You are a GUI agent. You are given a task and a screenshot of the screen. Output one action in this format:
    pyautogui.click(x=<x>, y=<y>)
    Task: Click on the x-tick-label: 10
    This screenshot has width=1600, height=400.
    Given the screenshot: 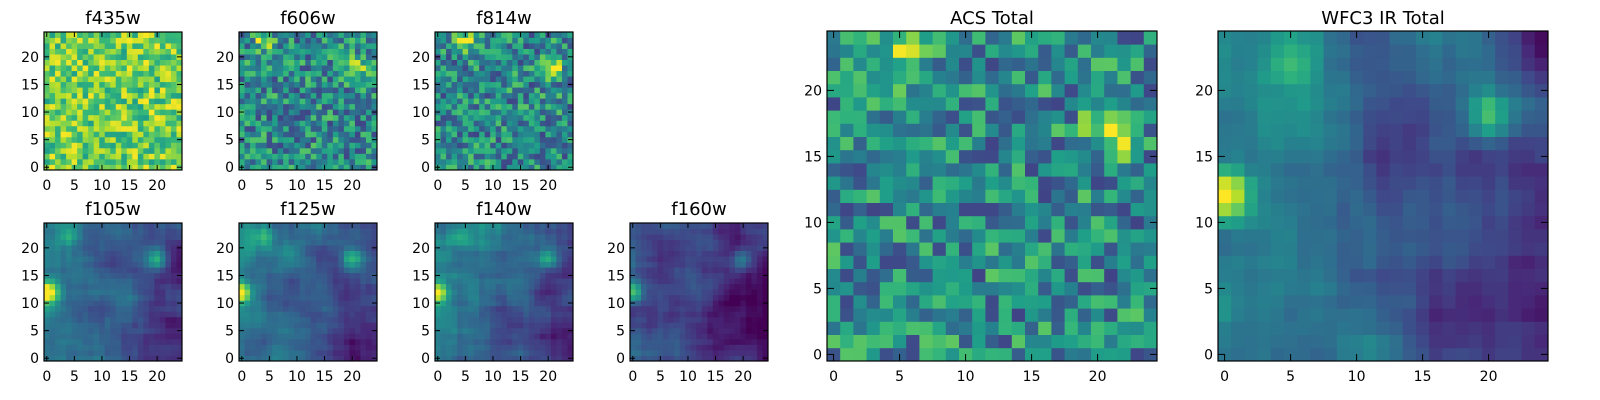 What is the action you would take?
    pyautogui.click(x=102, y=186)
    